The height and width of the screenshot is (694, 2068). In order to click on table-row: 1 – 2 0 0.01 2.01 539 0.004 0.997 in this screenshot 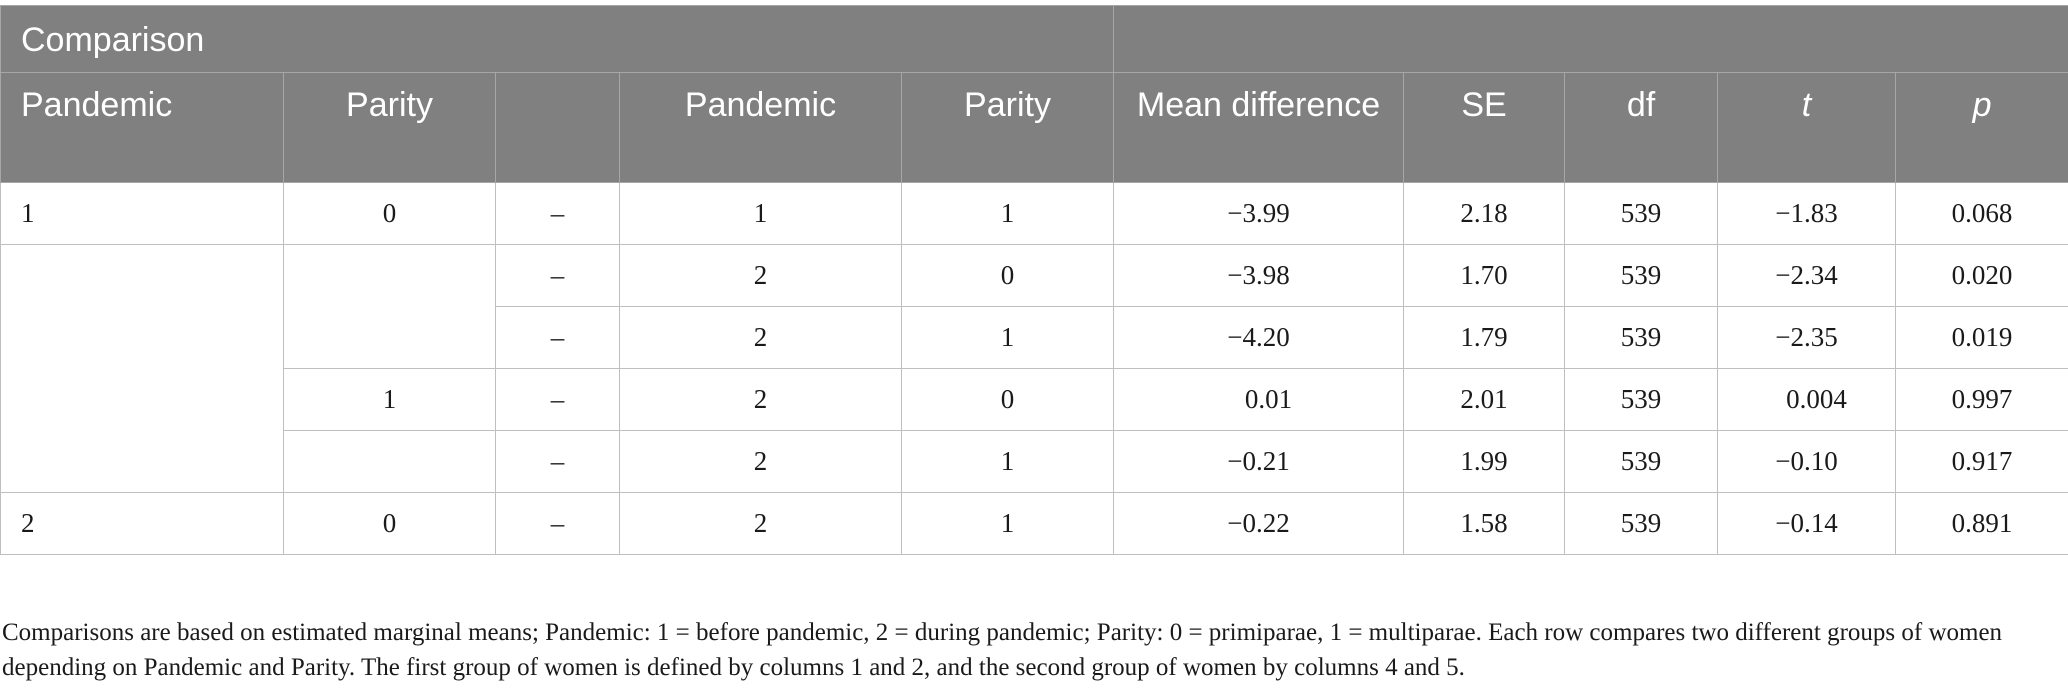, I will do `click(1034, 399)`.